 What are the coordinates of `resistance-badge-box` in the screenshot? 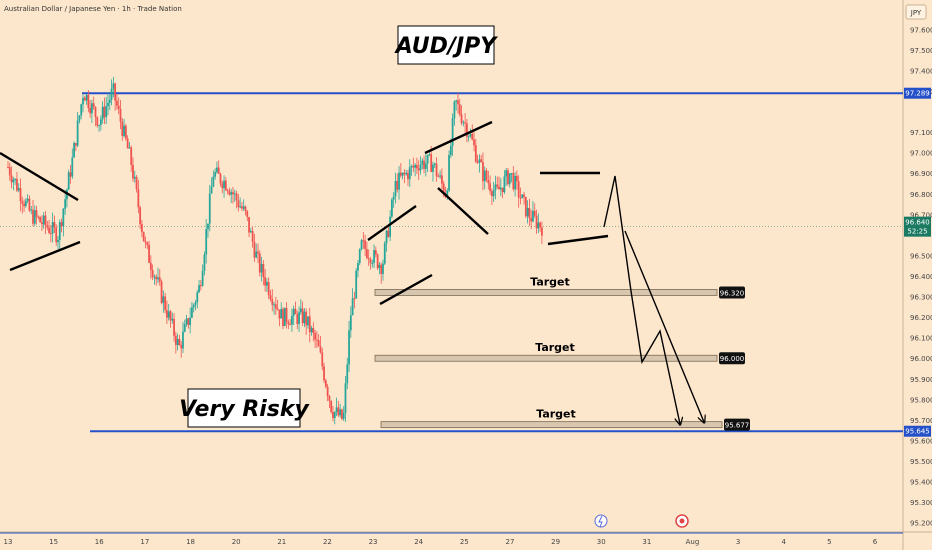 It's located at (917, 93).